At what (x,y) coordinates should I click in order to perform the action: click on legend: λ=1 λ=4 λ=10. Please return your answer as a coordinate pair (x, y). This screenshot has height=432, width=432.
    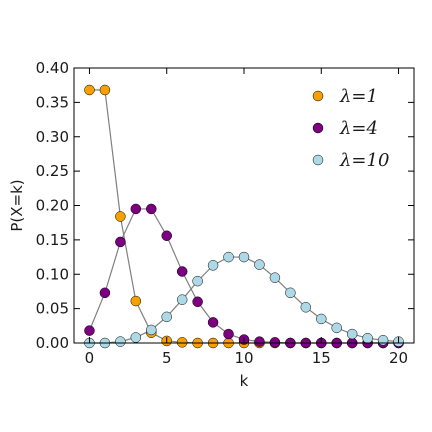
    Looking at the image, I should click on (350, 128).